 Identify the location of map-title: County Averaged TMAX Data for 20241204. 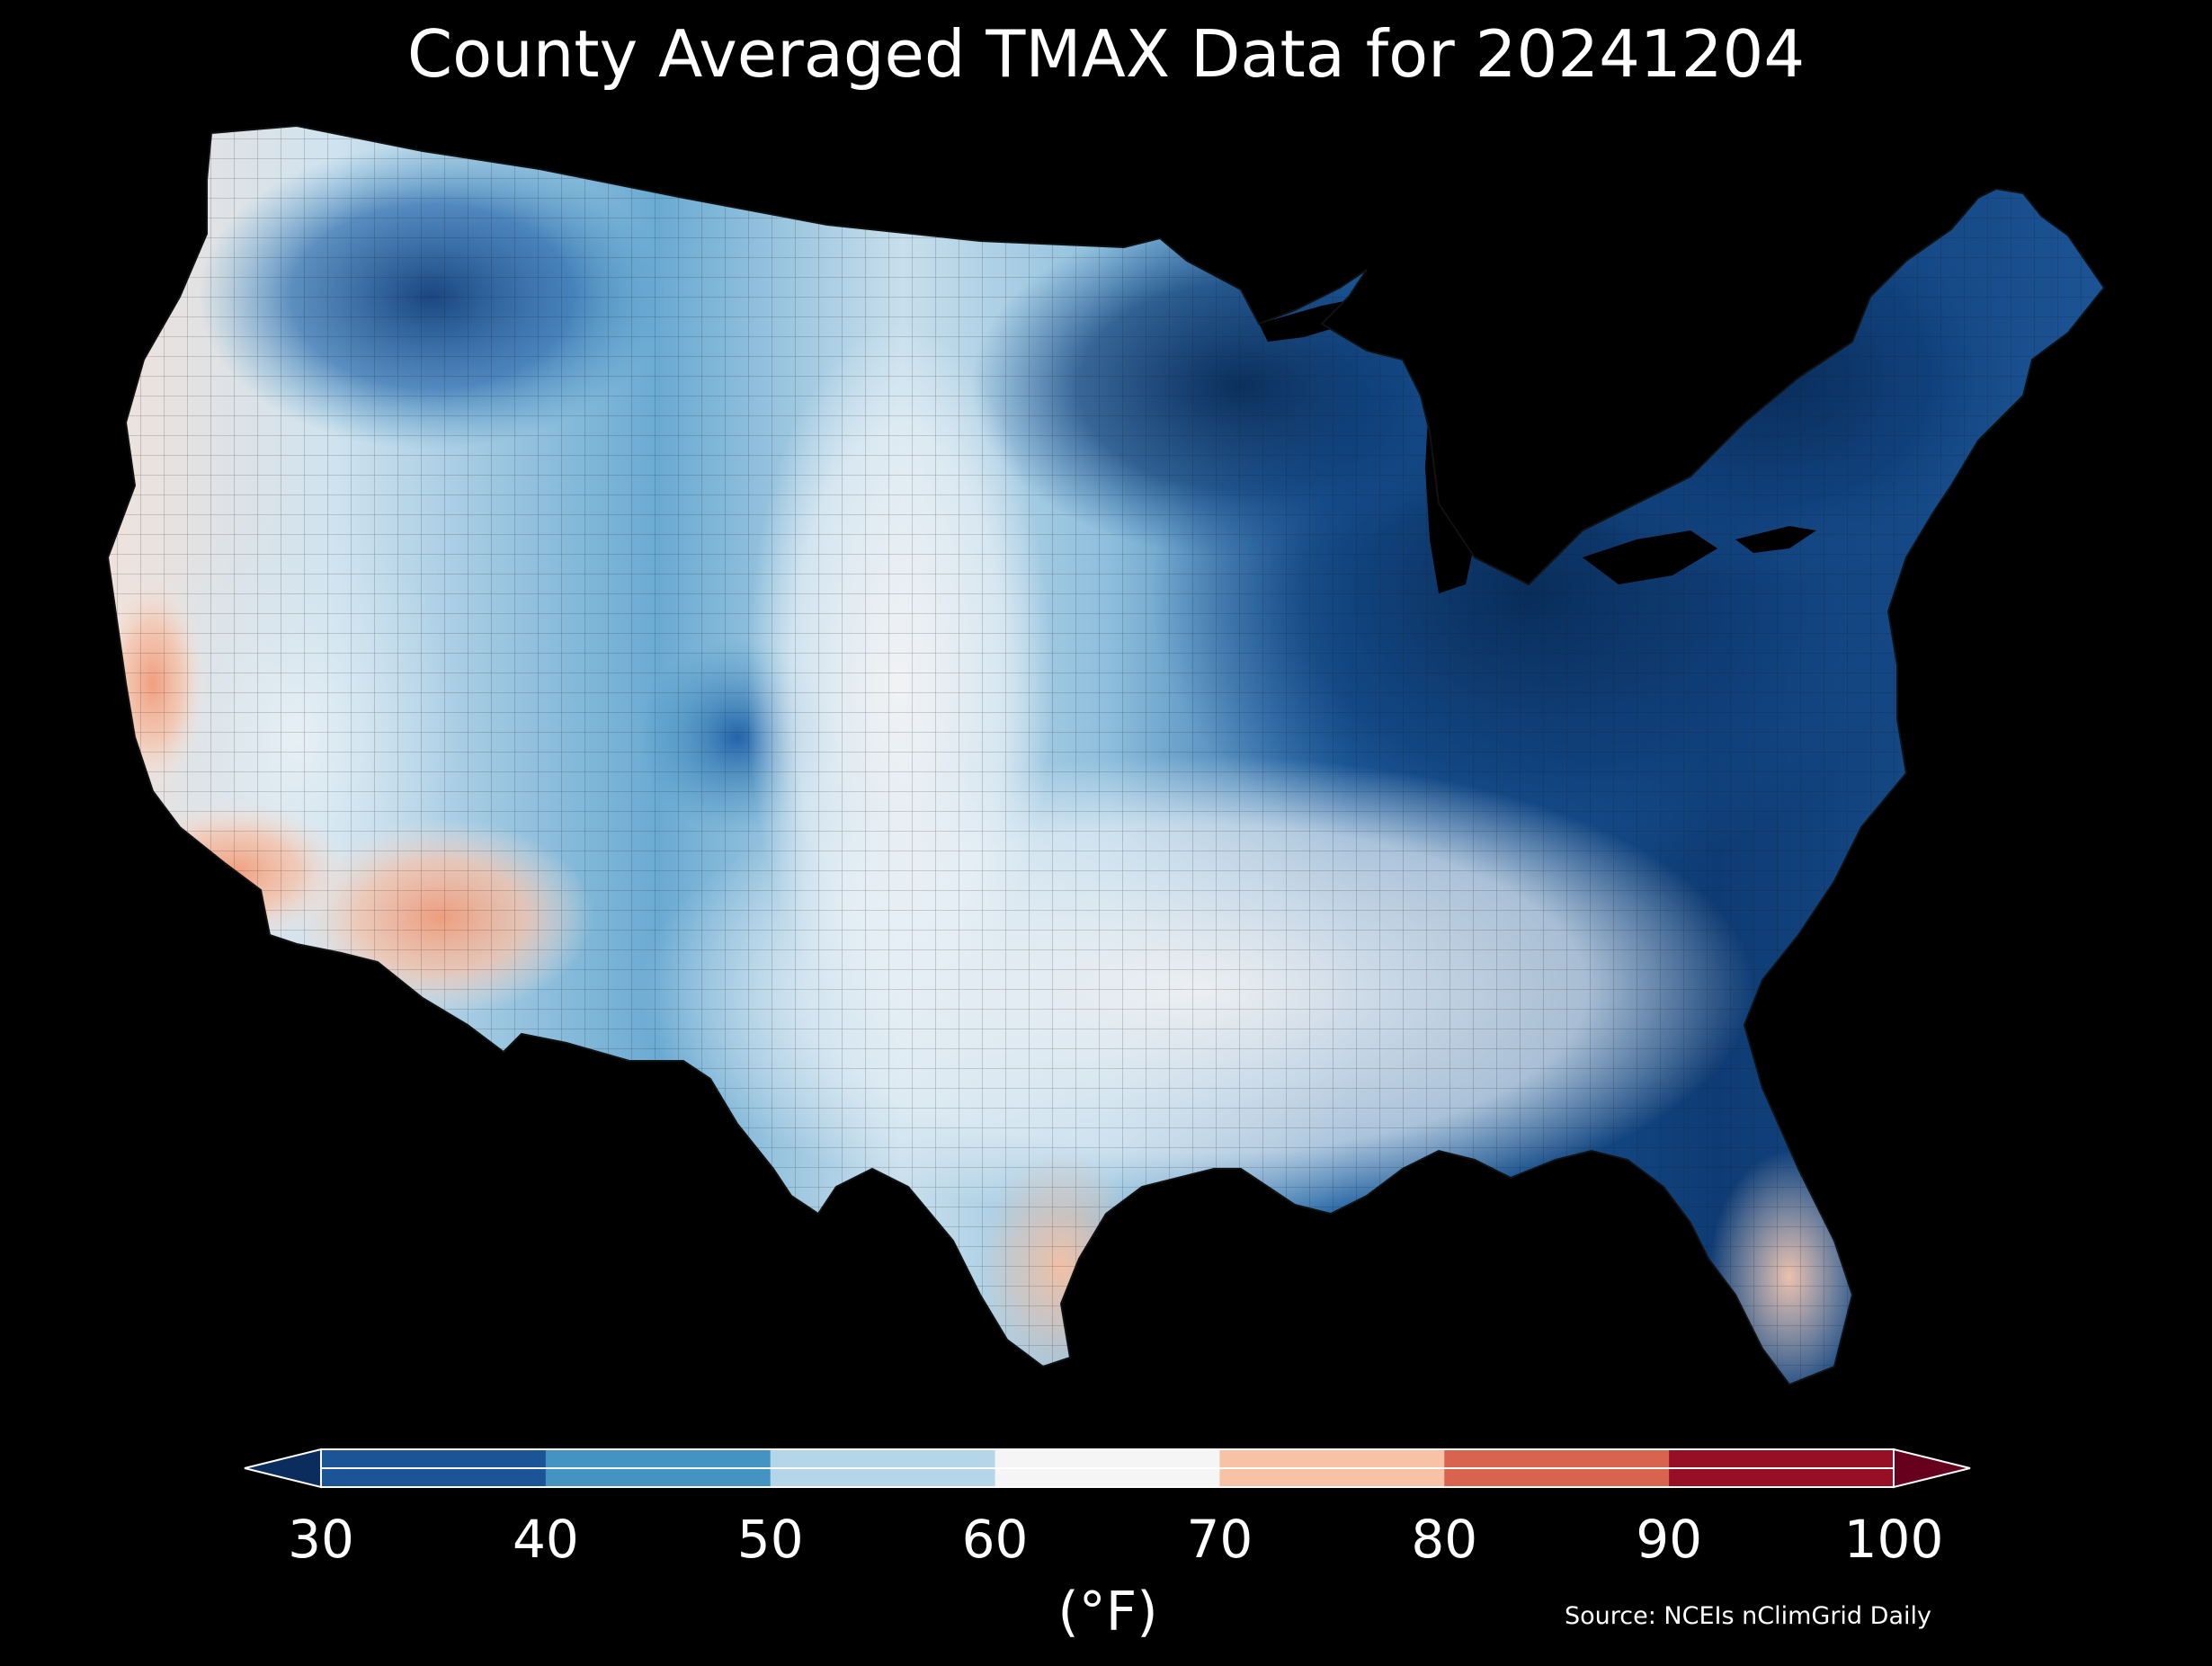
(1106, 54).